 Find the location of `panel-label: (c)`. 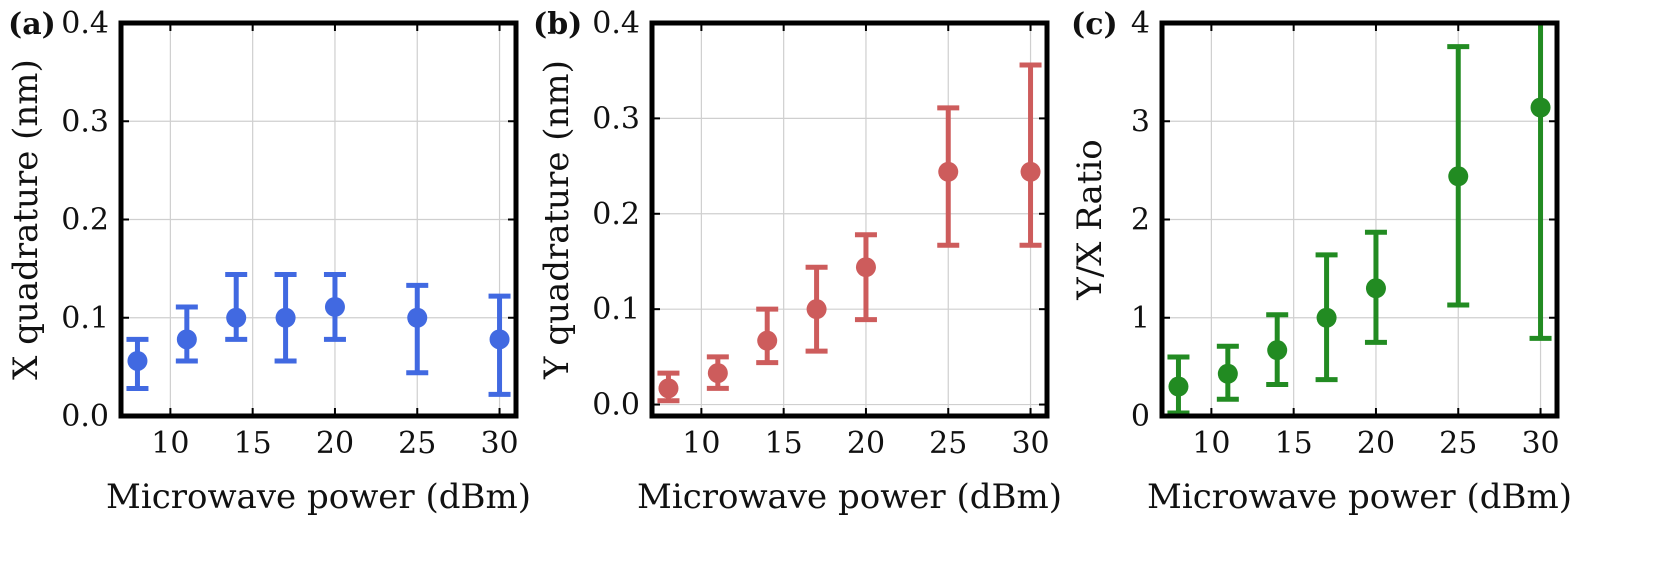

panel-label: (c) is located at coordinates (1094, 24).